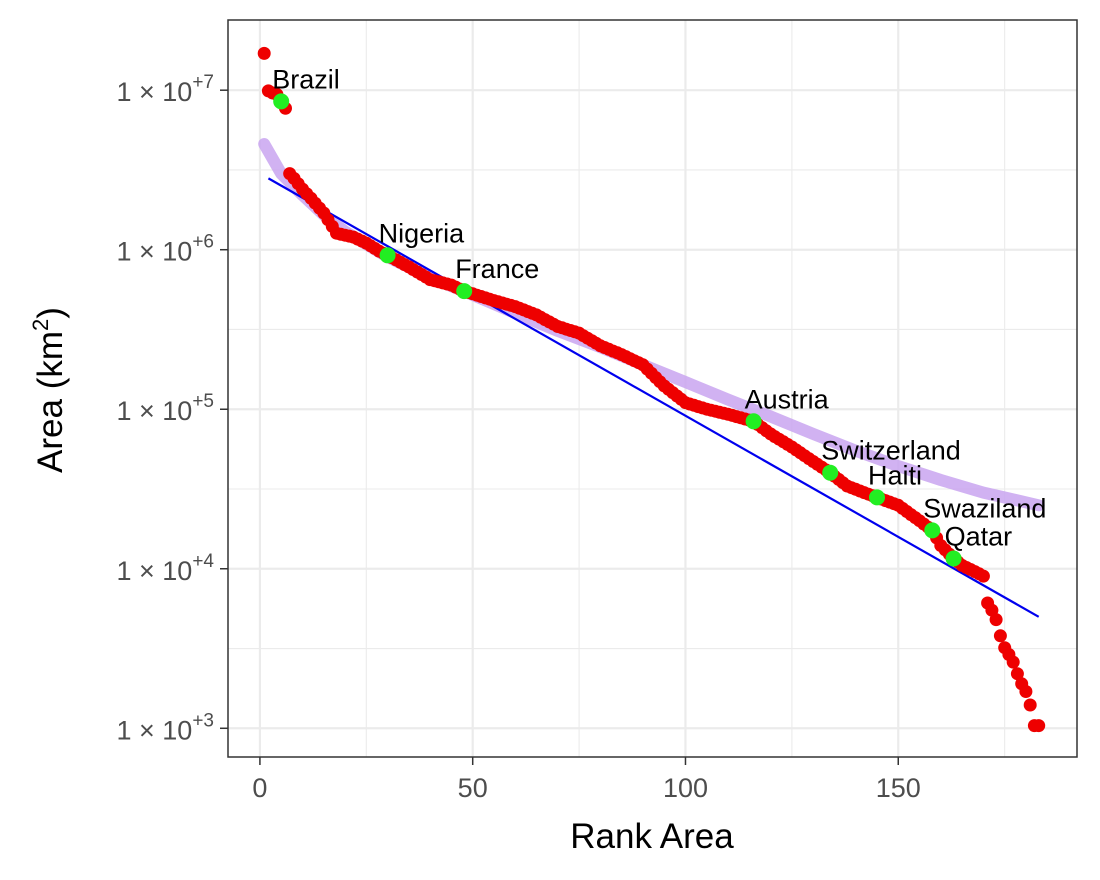  I want to click on x-tick-label: 100, so click(685, 788).